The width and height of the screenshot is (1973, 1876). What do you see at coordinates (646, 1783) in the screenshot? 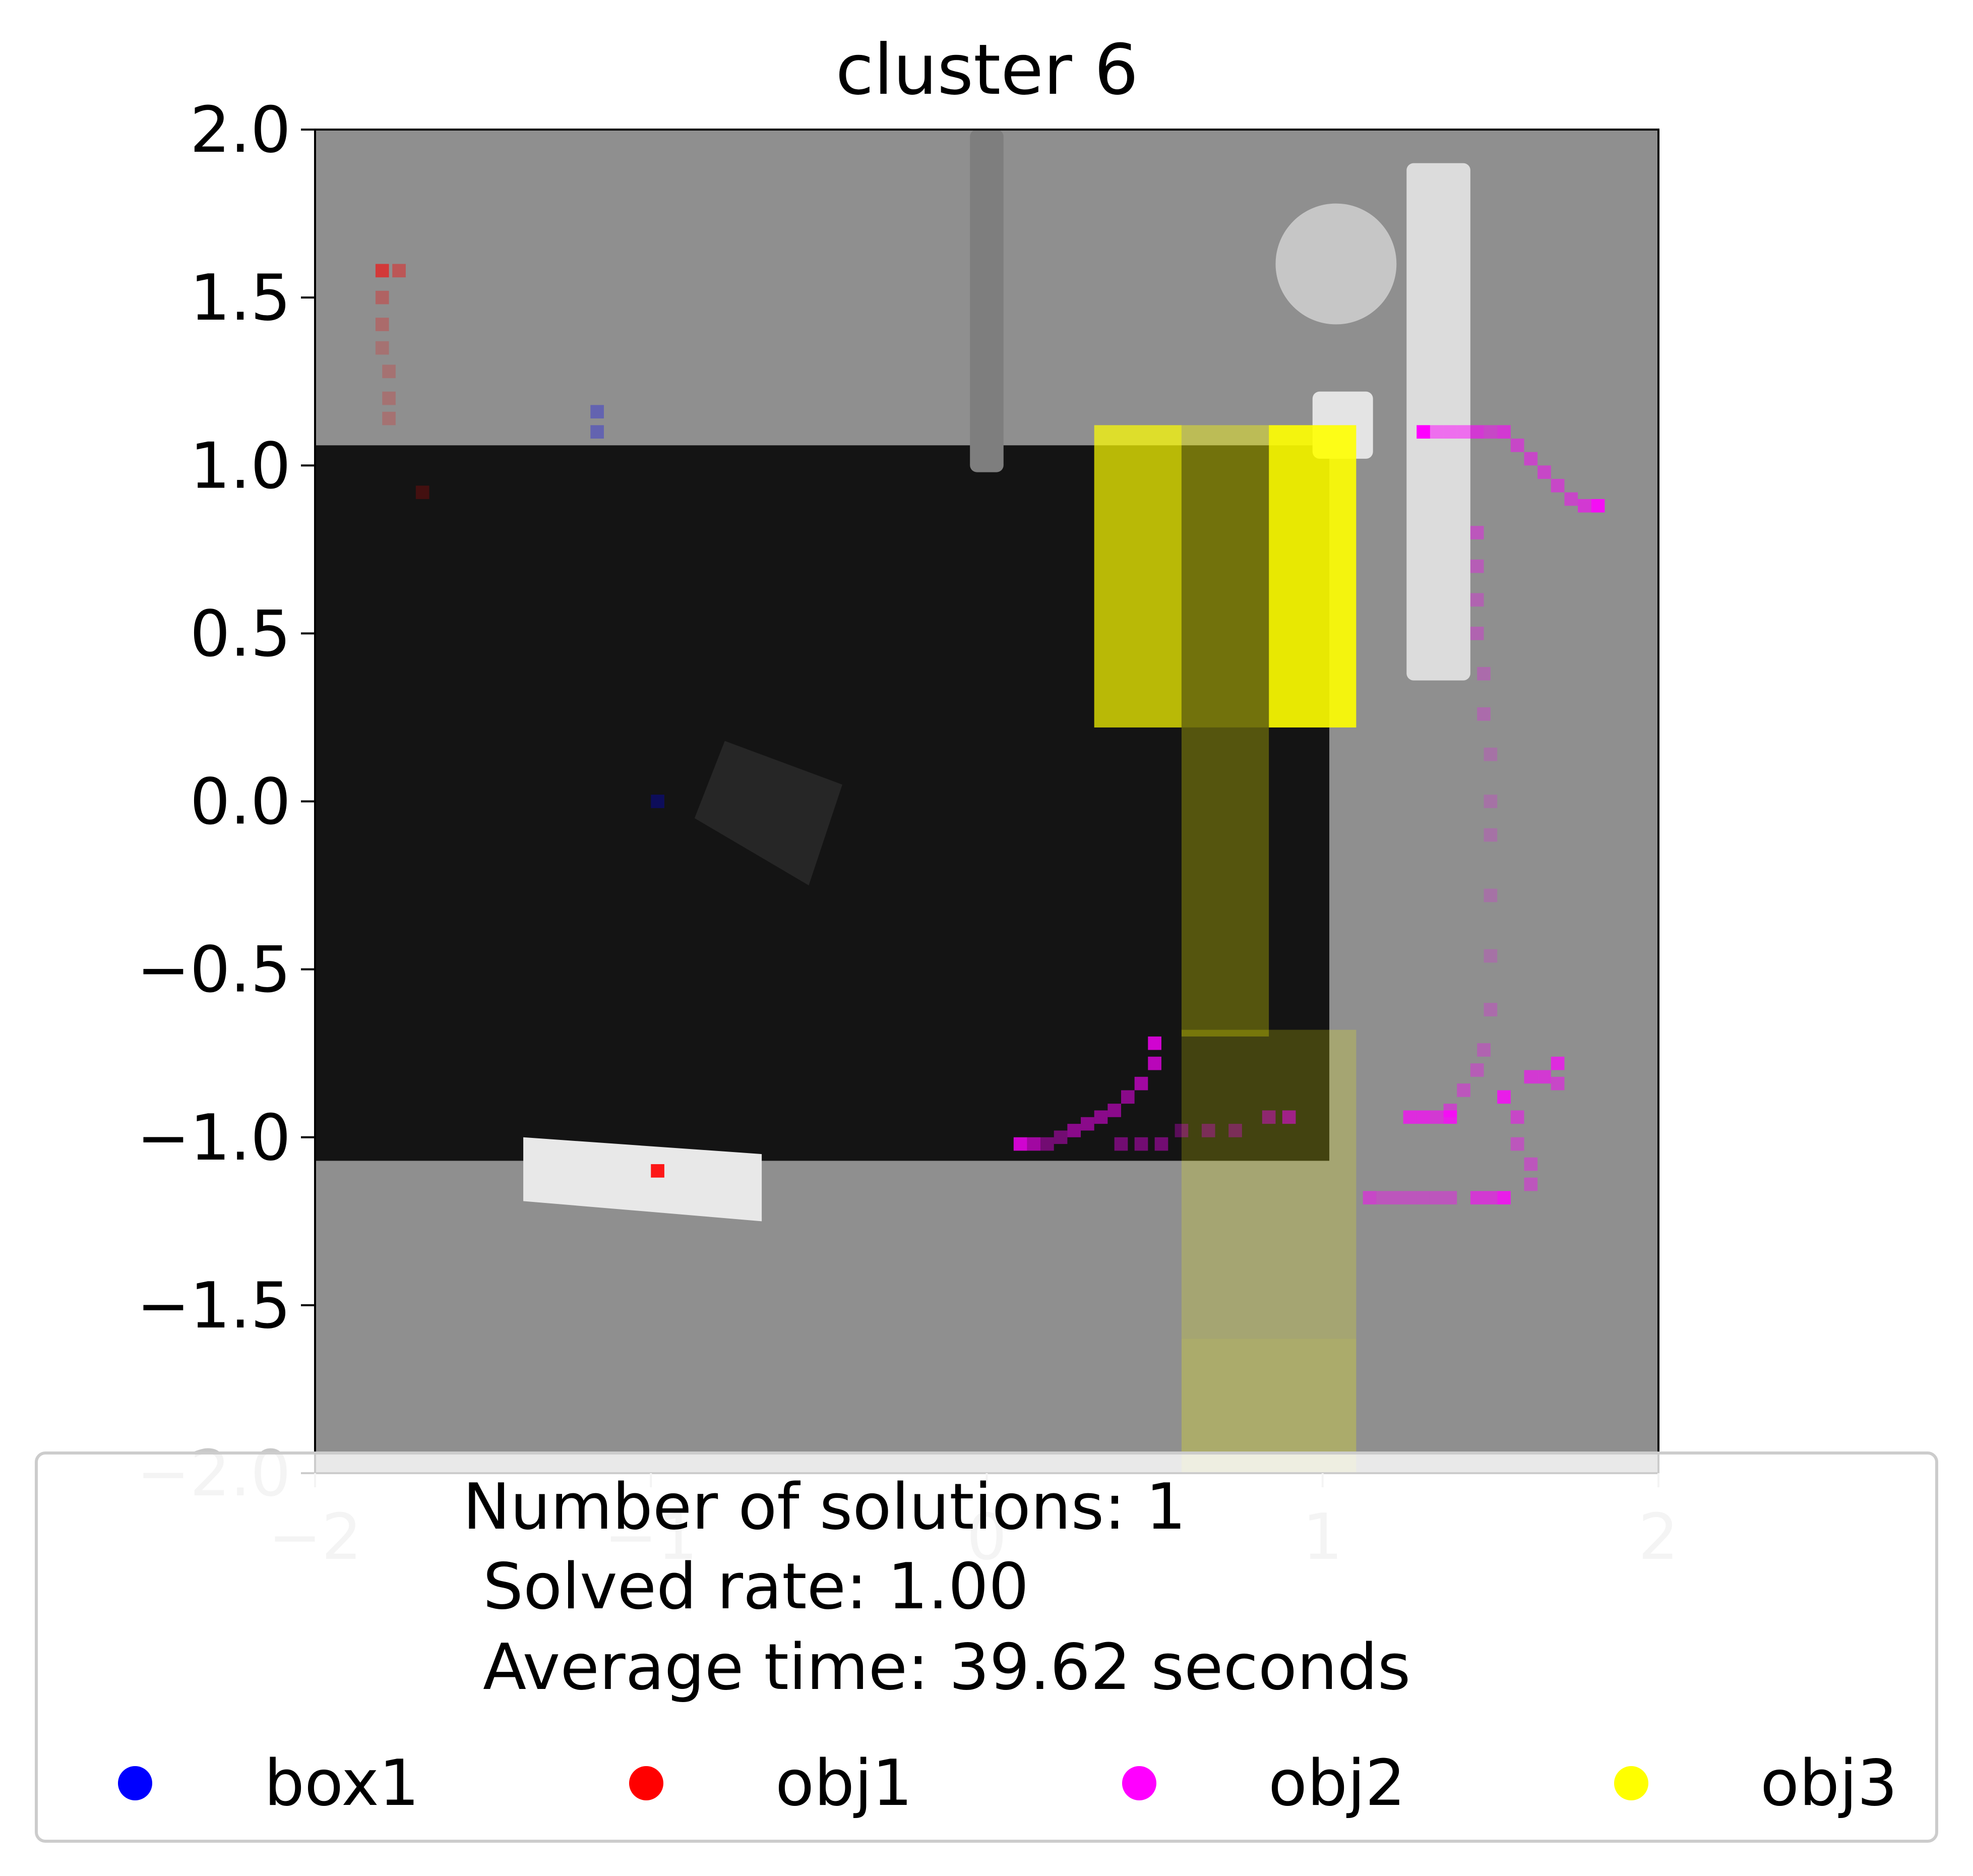
I see `legend-marker-obj1` at bounding box center [646, 1783].